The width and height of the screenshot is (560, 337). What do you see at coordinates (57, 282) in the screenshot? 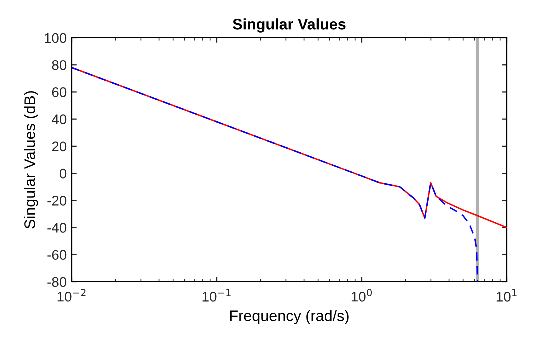
I see `y-tick-label: -80` at bounding box center [57, 282].